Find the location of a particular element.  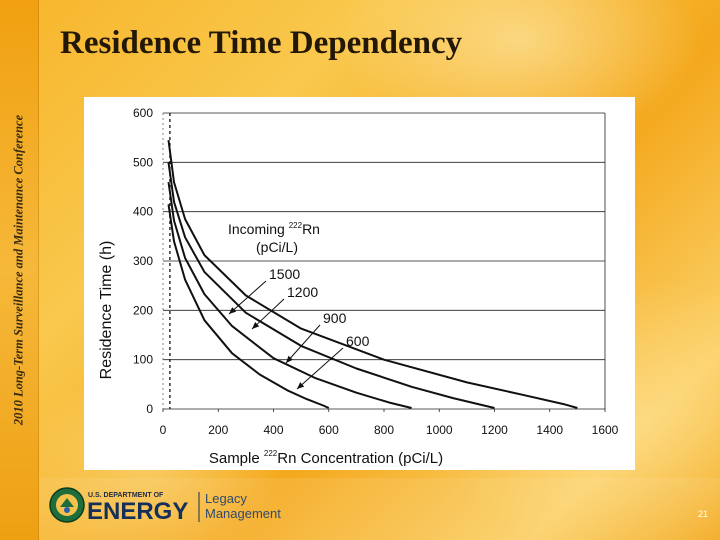

legend-title-sup: 222 is located at coordinates (296, 225).